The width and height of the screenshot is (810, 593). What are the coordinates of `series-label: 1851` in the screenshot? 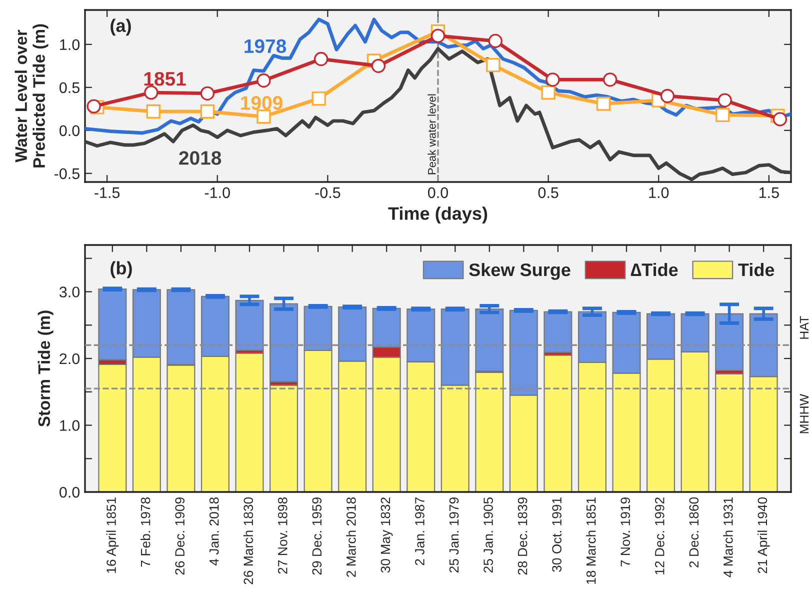 It's located at (165, 79).